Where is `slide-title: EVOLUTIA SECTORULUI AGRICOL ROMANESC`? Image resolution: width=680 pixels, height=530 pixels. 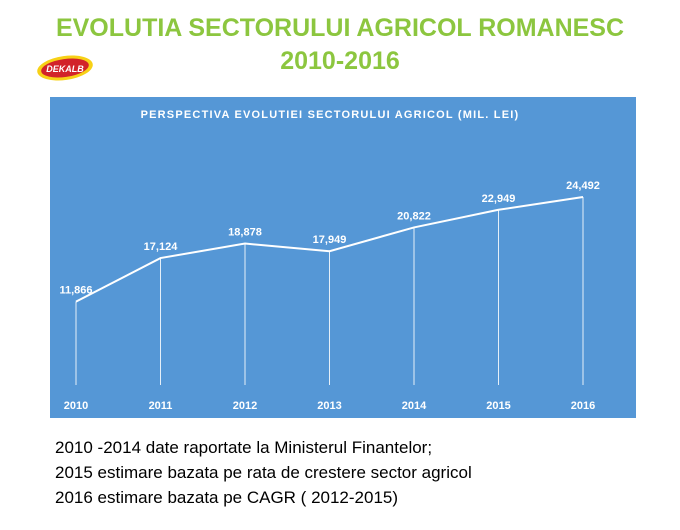
slide-title: EVOLUTIA SECTORULUI AGRICOL ROMANESC is located at coordinates (340, 28).